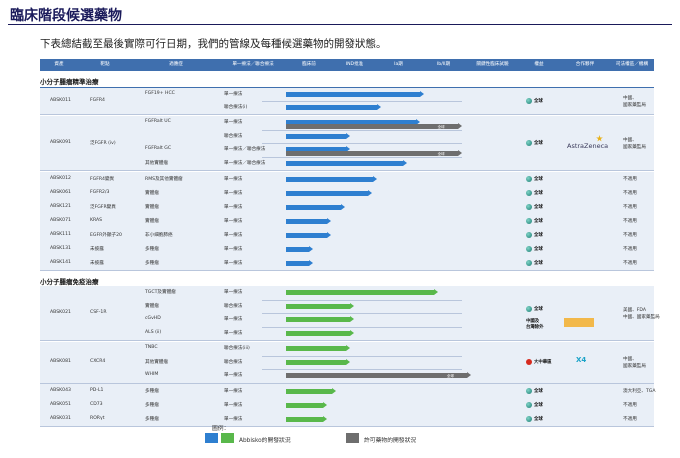  What do you see at coordinates (66, 16) in the screenshot?
I see `page-title: 臨床階段候選藥物` at bounding box center [66, 16].